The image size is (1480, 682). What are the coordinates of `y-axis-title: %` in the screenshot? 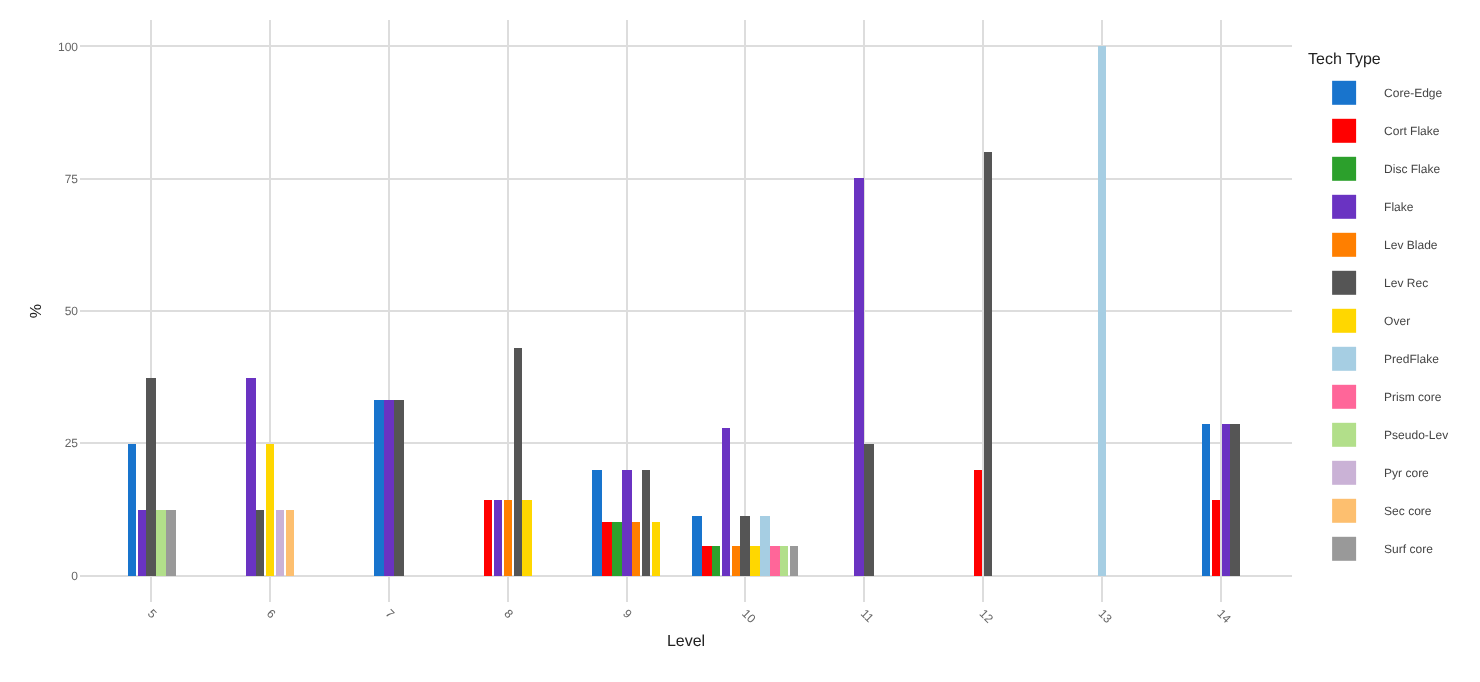 It's located at (36, 311).